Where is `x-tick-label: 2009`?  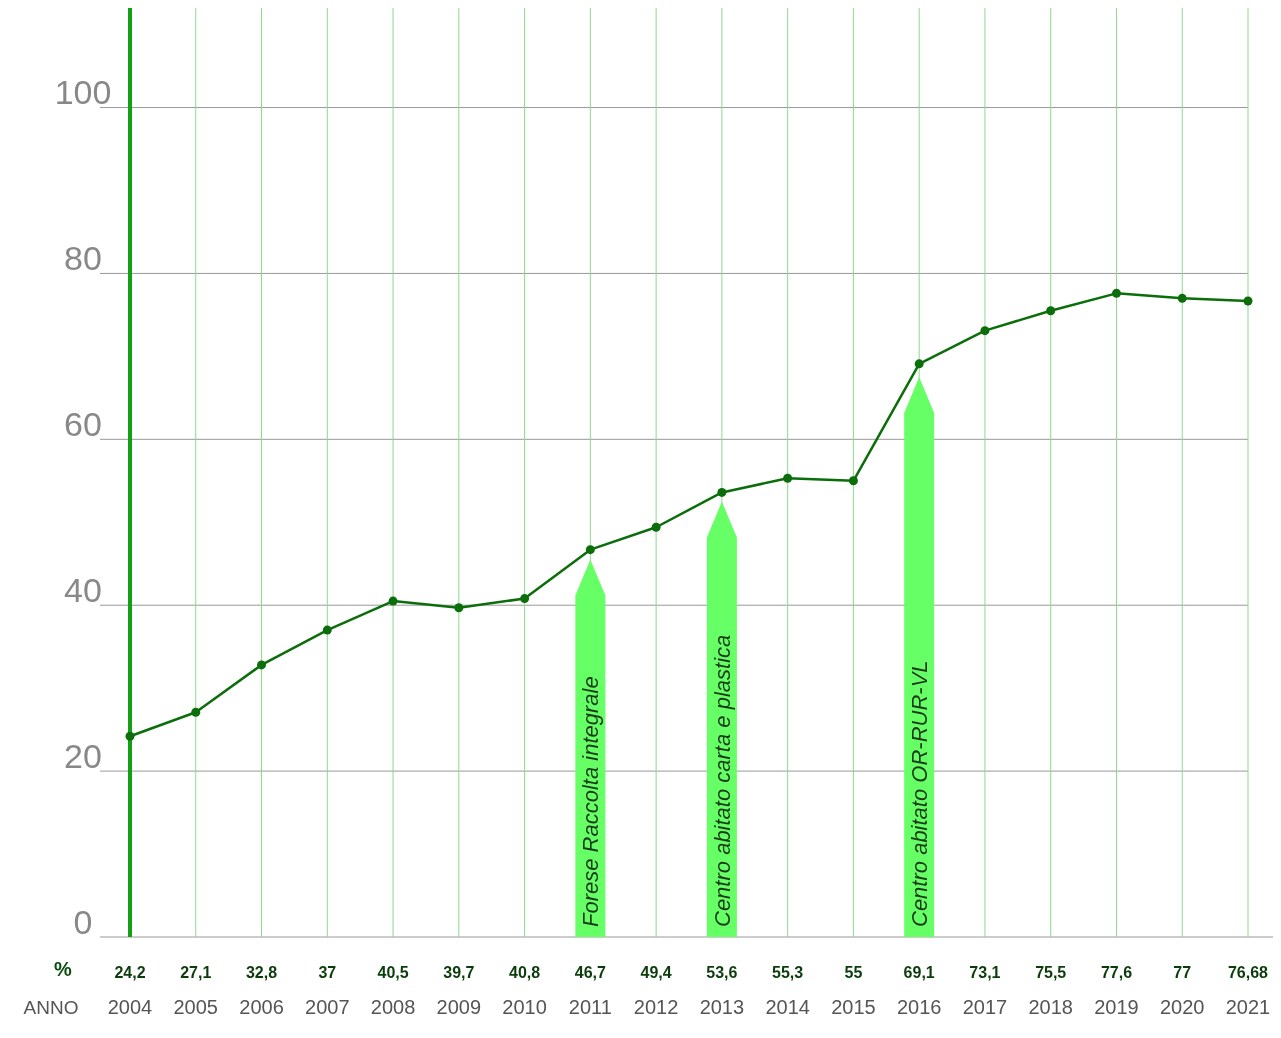
x-tick-label: 2009 is located at coordinates (459, 1007).